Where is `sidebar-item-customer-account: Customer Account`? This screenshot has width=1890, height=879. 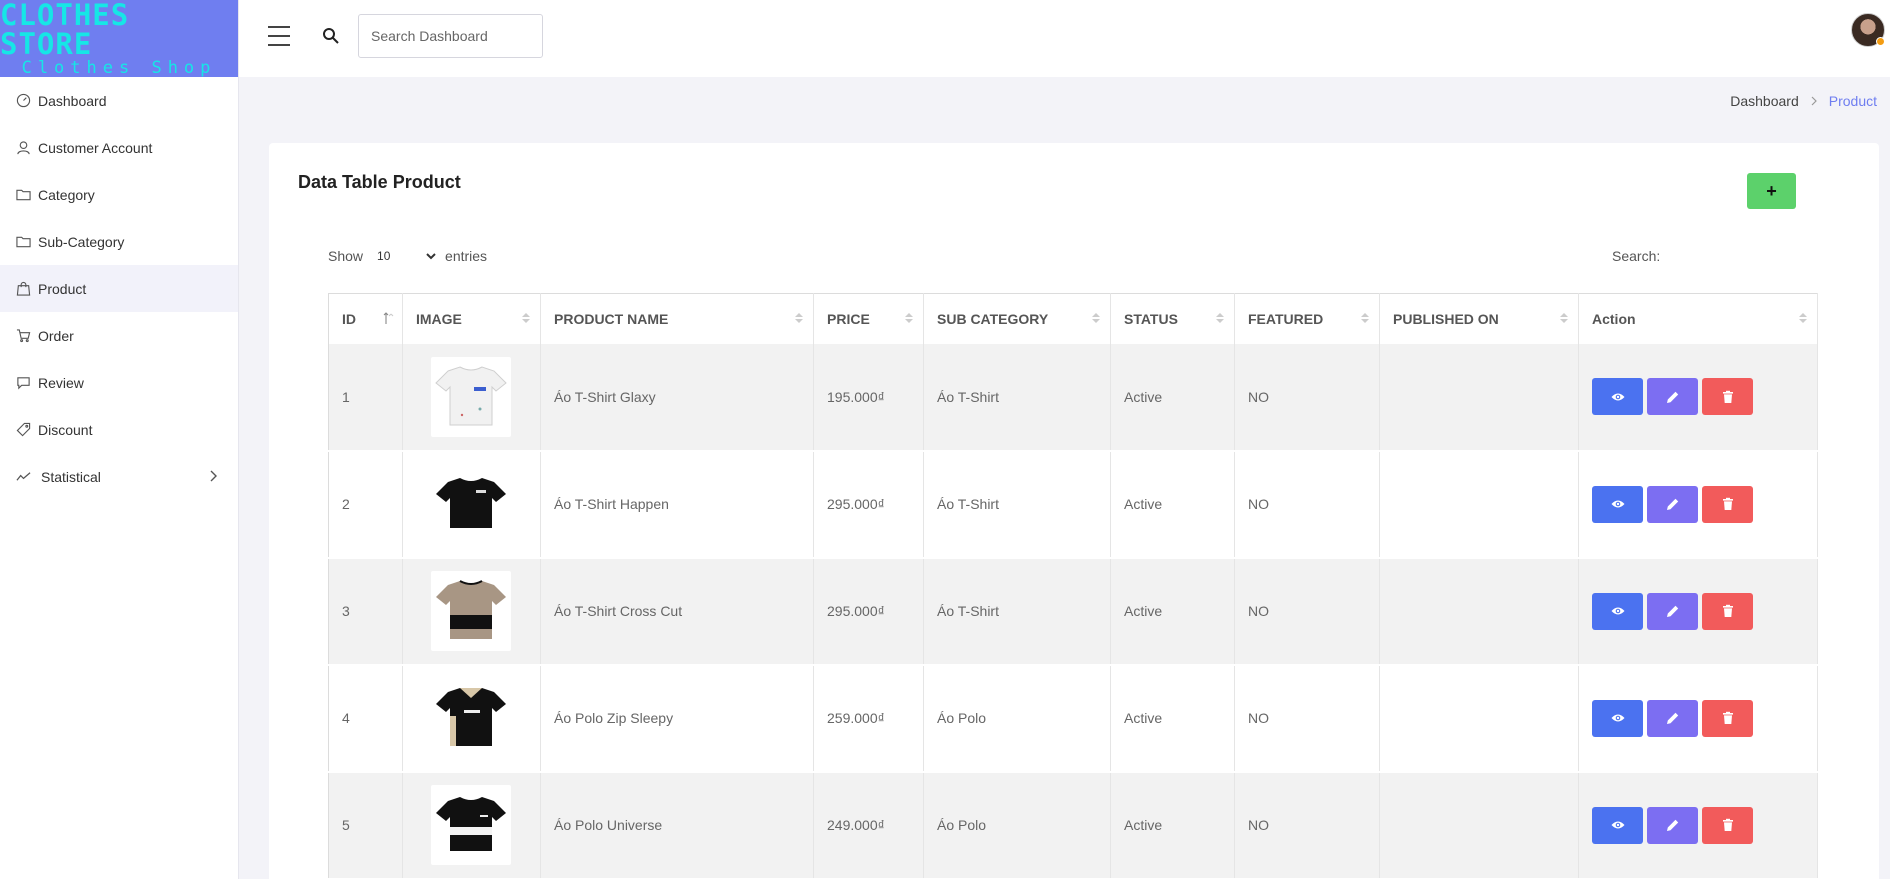
sidebar-item-customer-account: Customer Account is located at coordinates (119, 147).